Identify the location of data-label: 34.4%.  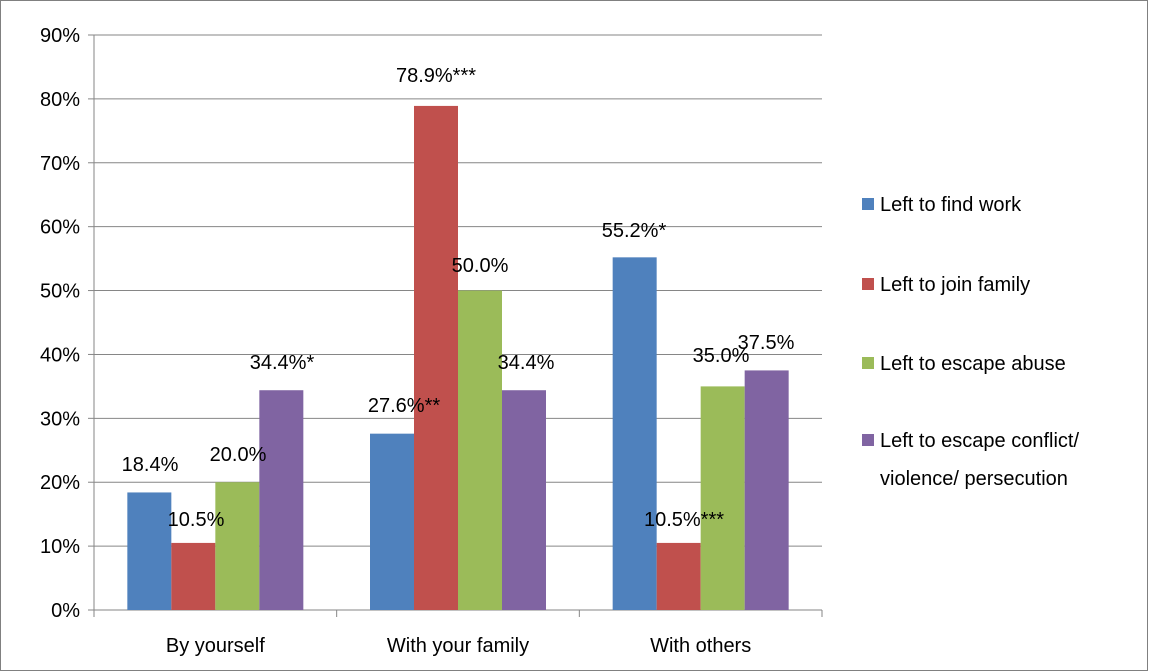
(526, 363).